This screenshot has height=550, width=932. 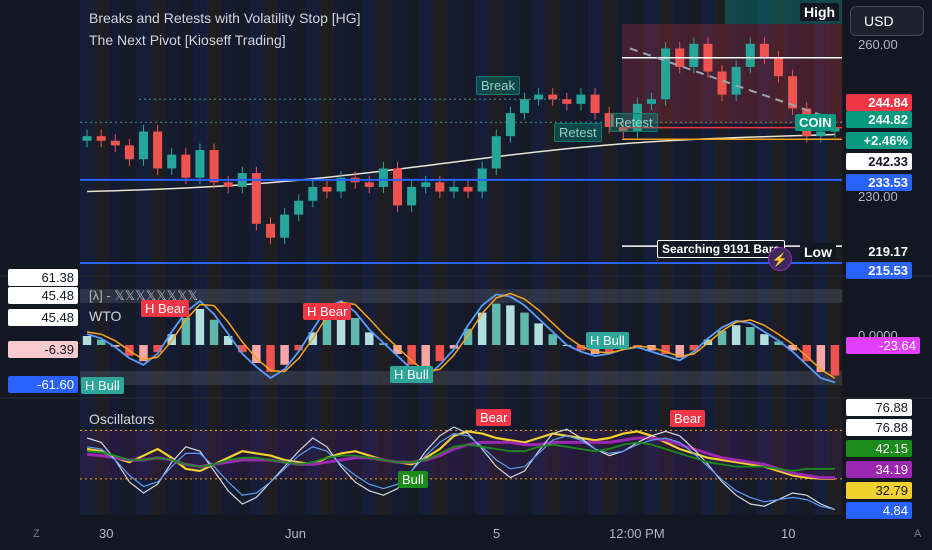 What do you see at coordinates (736, 85) in the screenshot?
I see `pivot-projection-line` at bounding box center [736, 85].